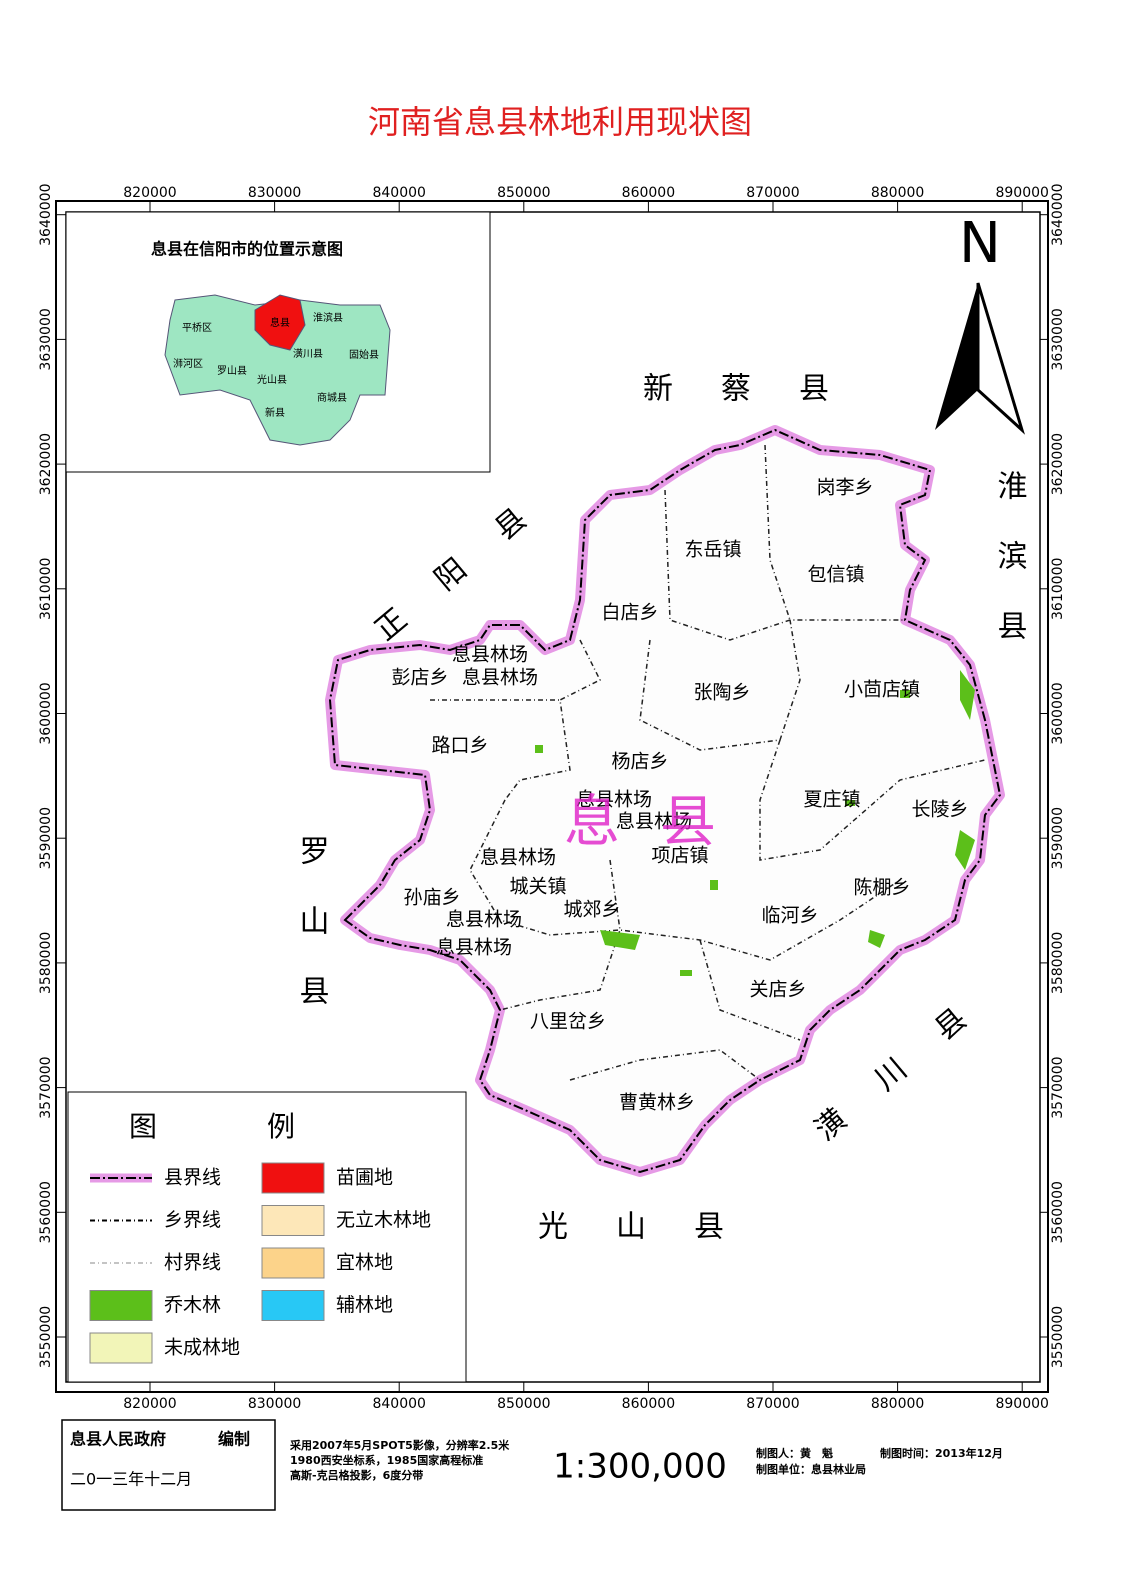 The image size is (1123, 1591). I want to click on footer-action: 编制, so click(234, 1439).